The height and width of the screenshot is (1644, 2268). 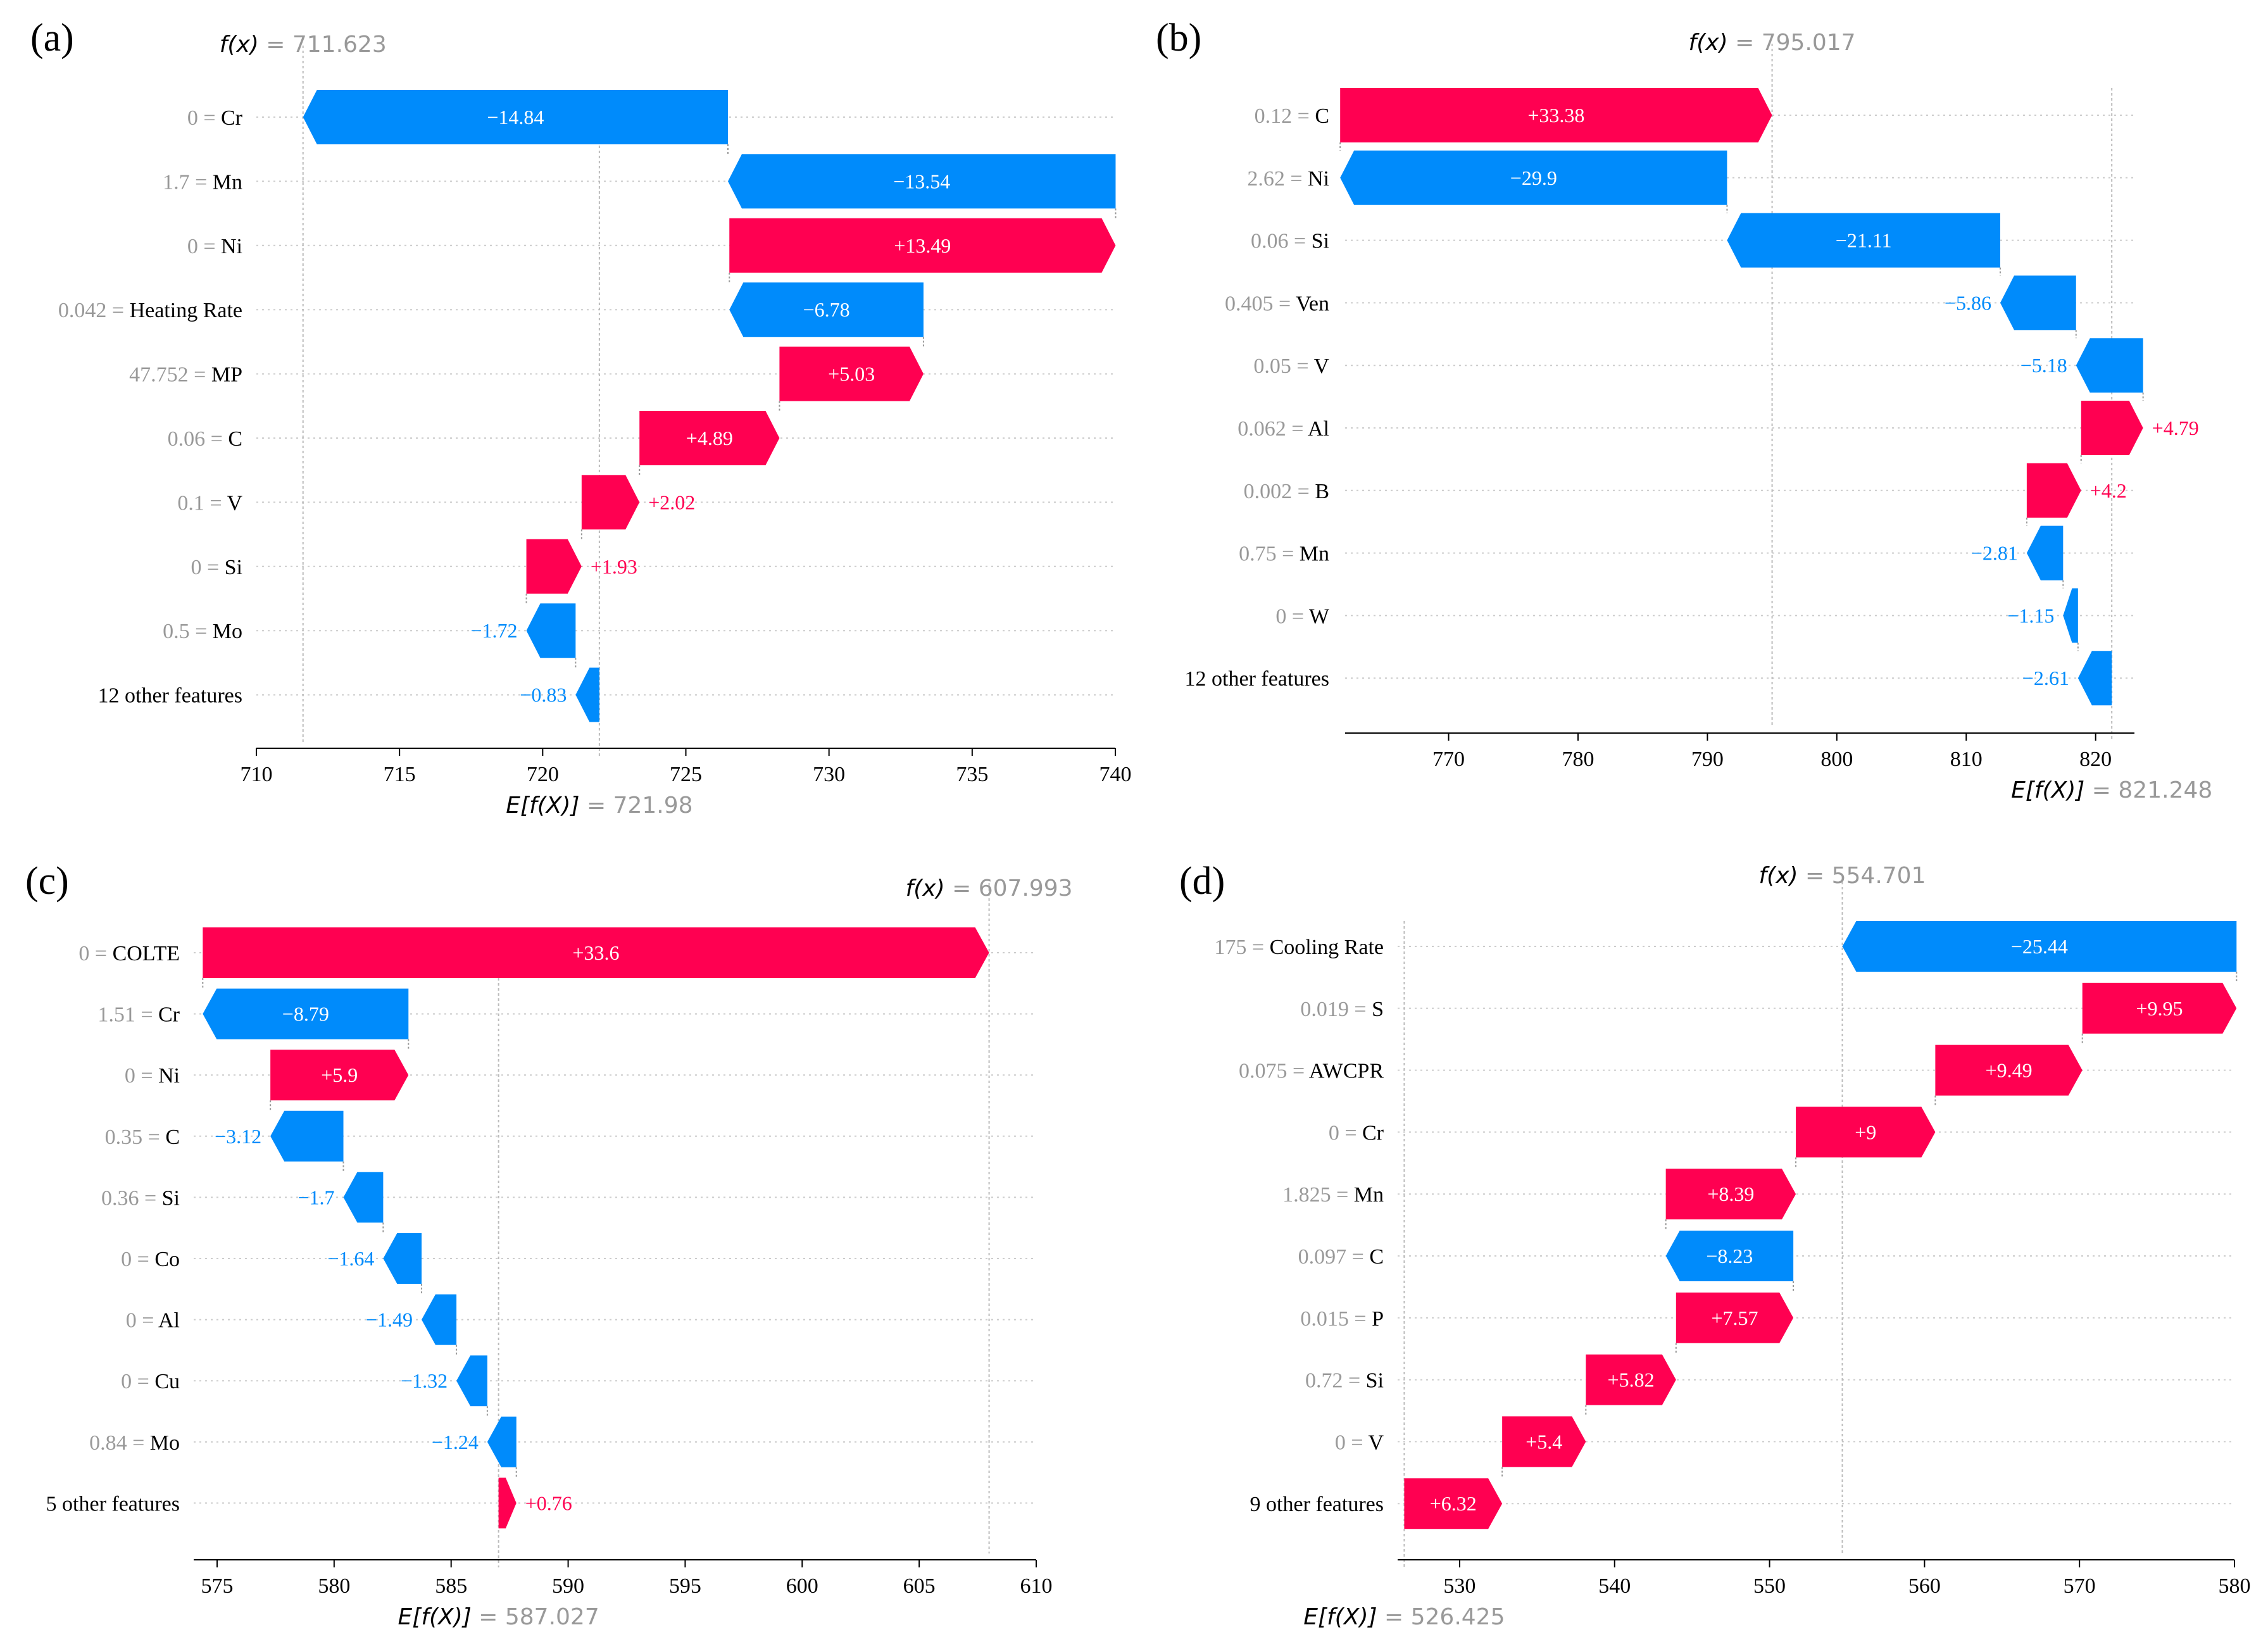 What do you see at coordinates (351, 1258) in the screenshot?
I see `bar-value-label: −1.64` at bounding box center [351, 1258].